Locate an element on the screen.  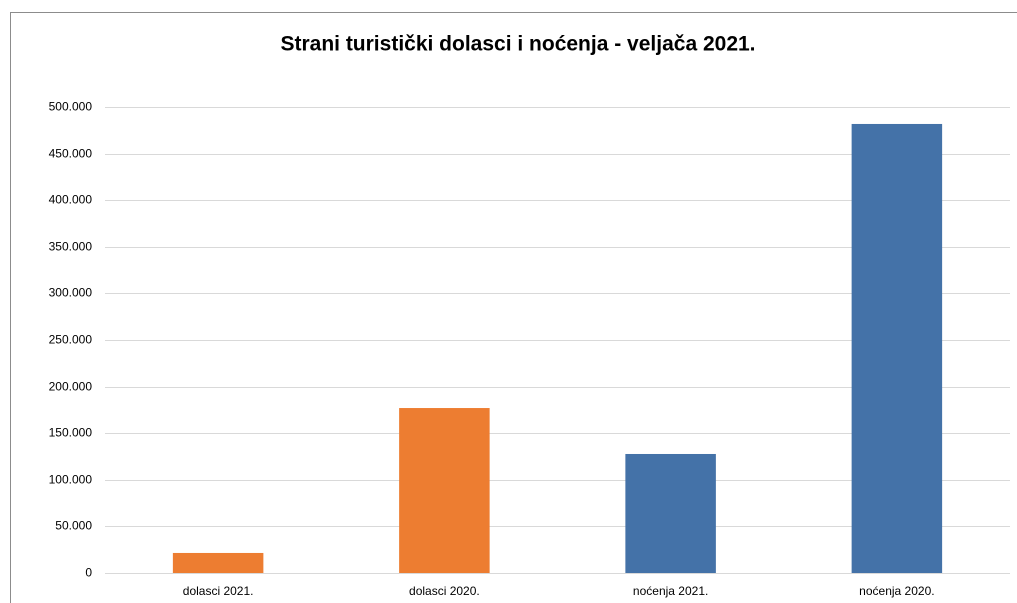
y-tick-label: 300.000 is located at coordinates (71, 293).